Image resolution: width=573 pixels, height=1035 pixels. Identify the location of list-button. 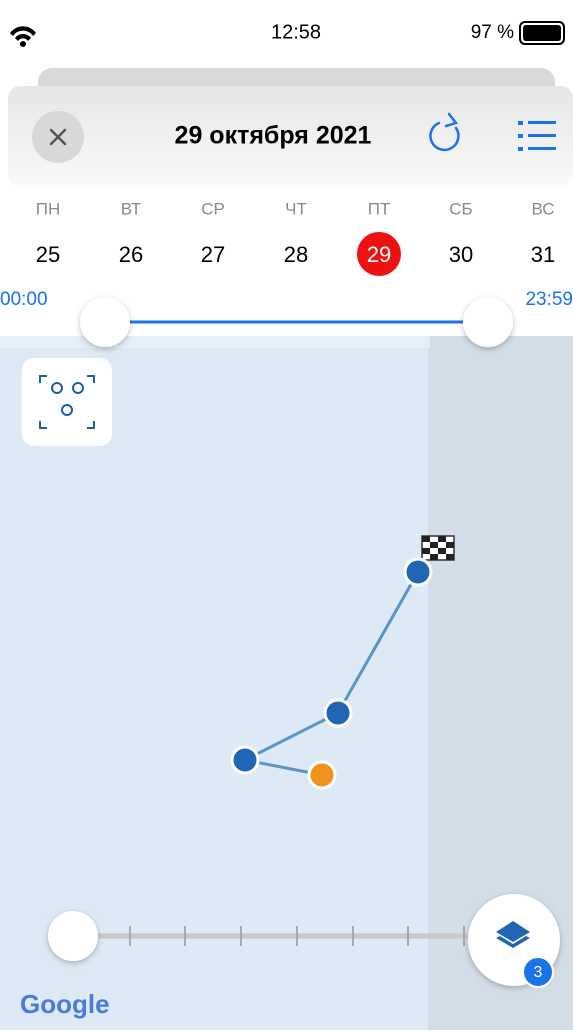
(537, 136).